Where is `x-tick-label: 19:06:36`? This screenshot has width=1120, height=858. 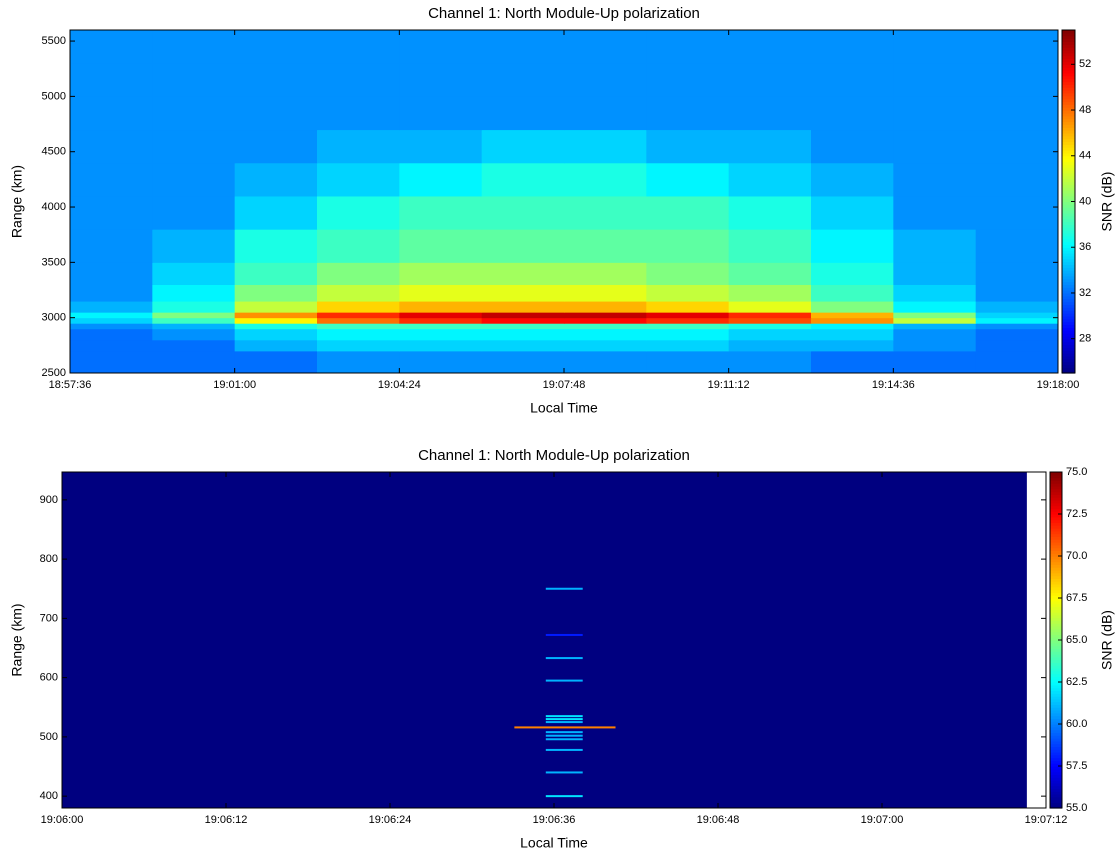
x-tick-label: 19:06:36 is located at coordinates (554, 820).